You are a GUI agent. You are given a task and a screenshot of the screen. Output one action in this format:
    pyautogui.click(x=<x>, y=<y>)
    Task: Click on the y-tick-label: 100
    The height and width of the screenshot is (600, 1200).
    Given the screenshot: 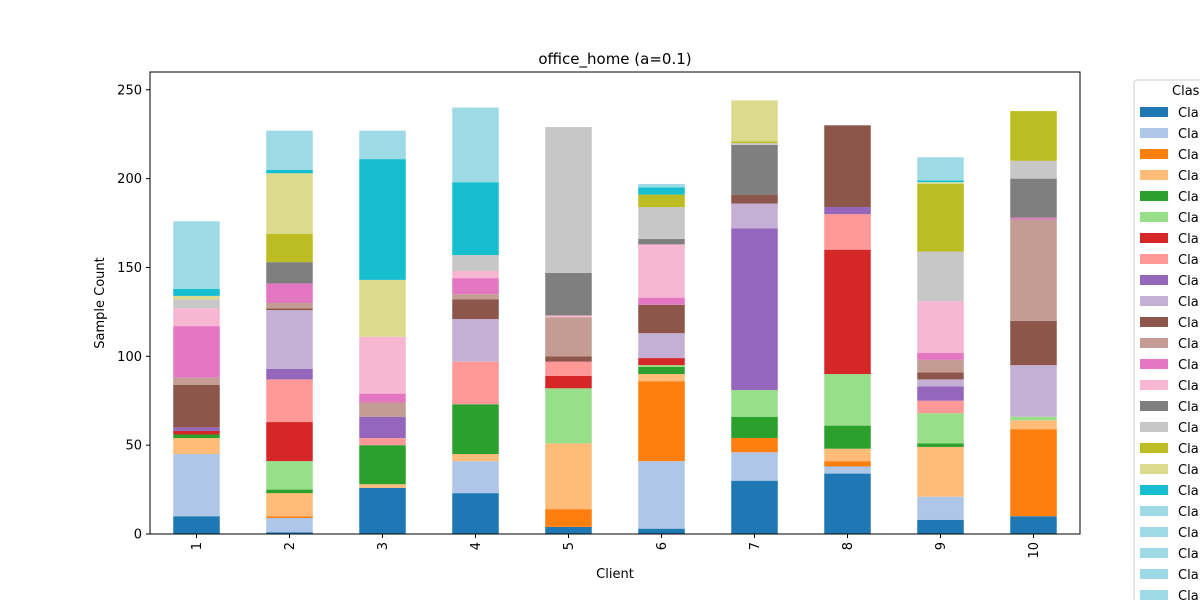 What is the action you would take?
    pyautogui.click(x=129, y=357)
    